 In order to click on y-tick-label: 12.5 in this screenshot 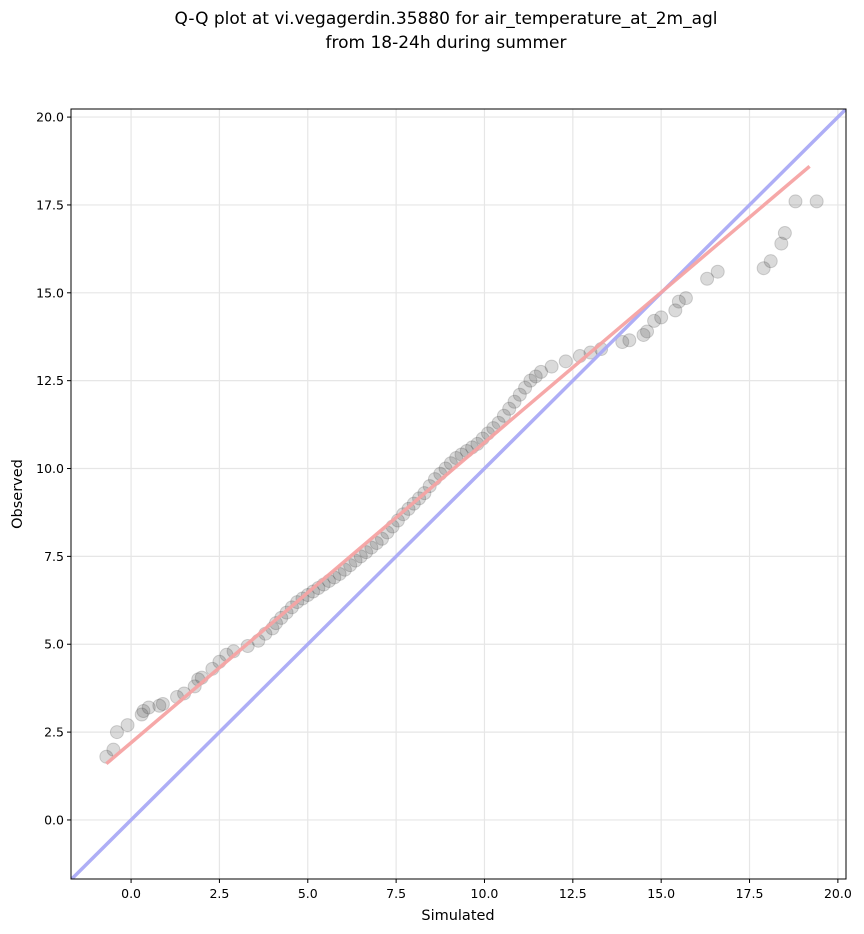, I will do `click(50, 380)`.